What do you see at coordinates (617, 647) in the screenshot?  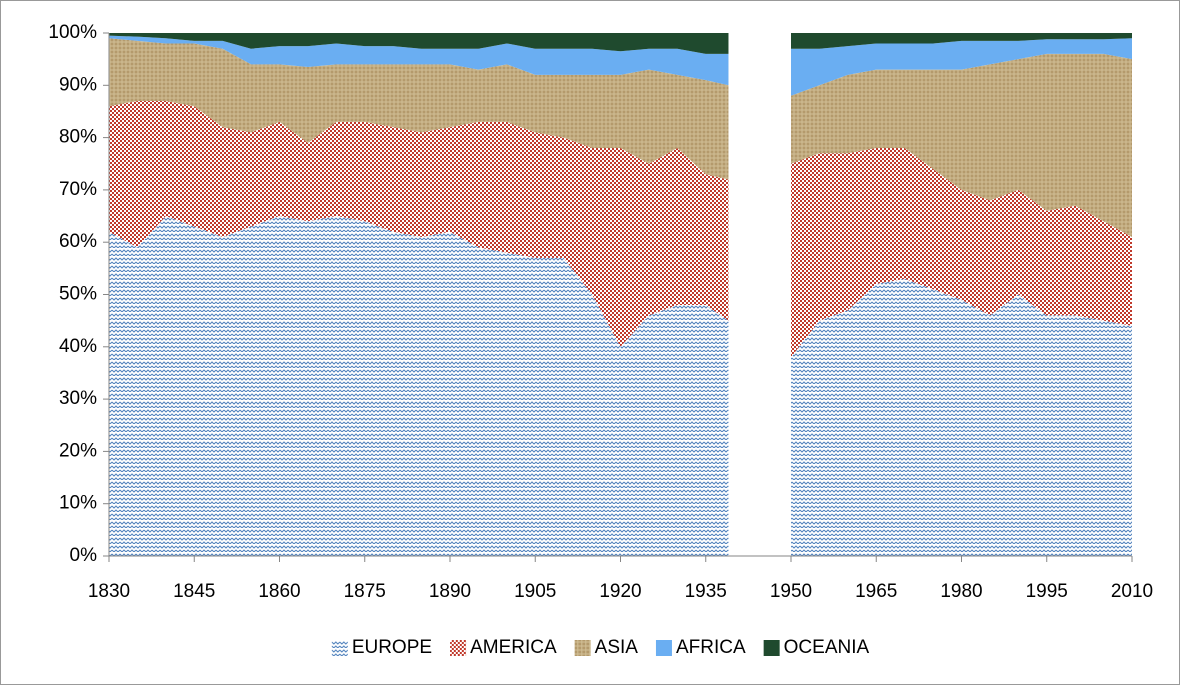 I see `legend-label: ASIA` at bounding box center [617, 647].